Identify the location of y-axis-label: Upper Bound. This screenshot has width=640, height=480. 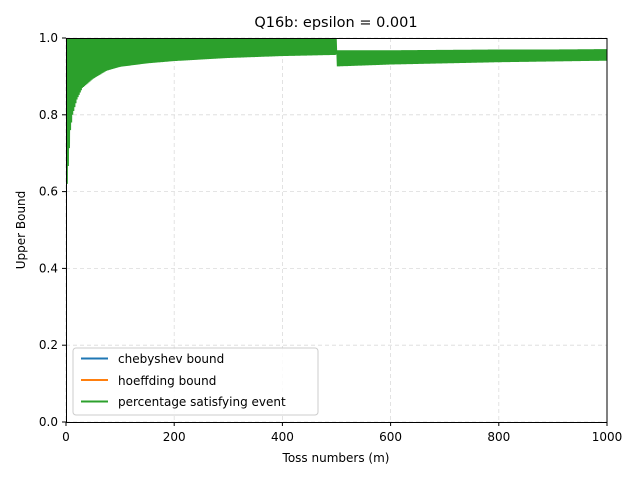
(21, 230).